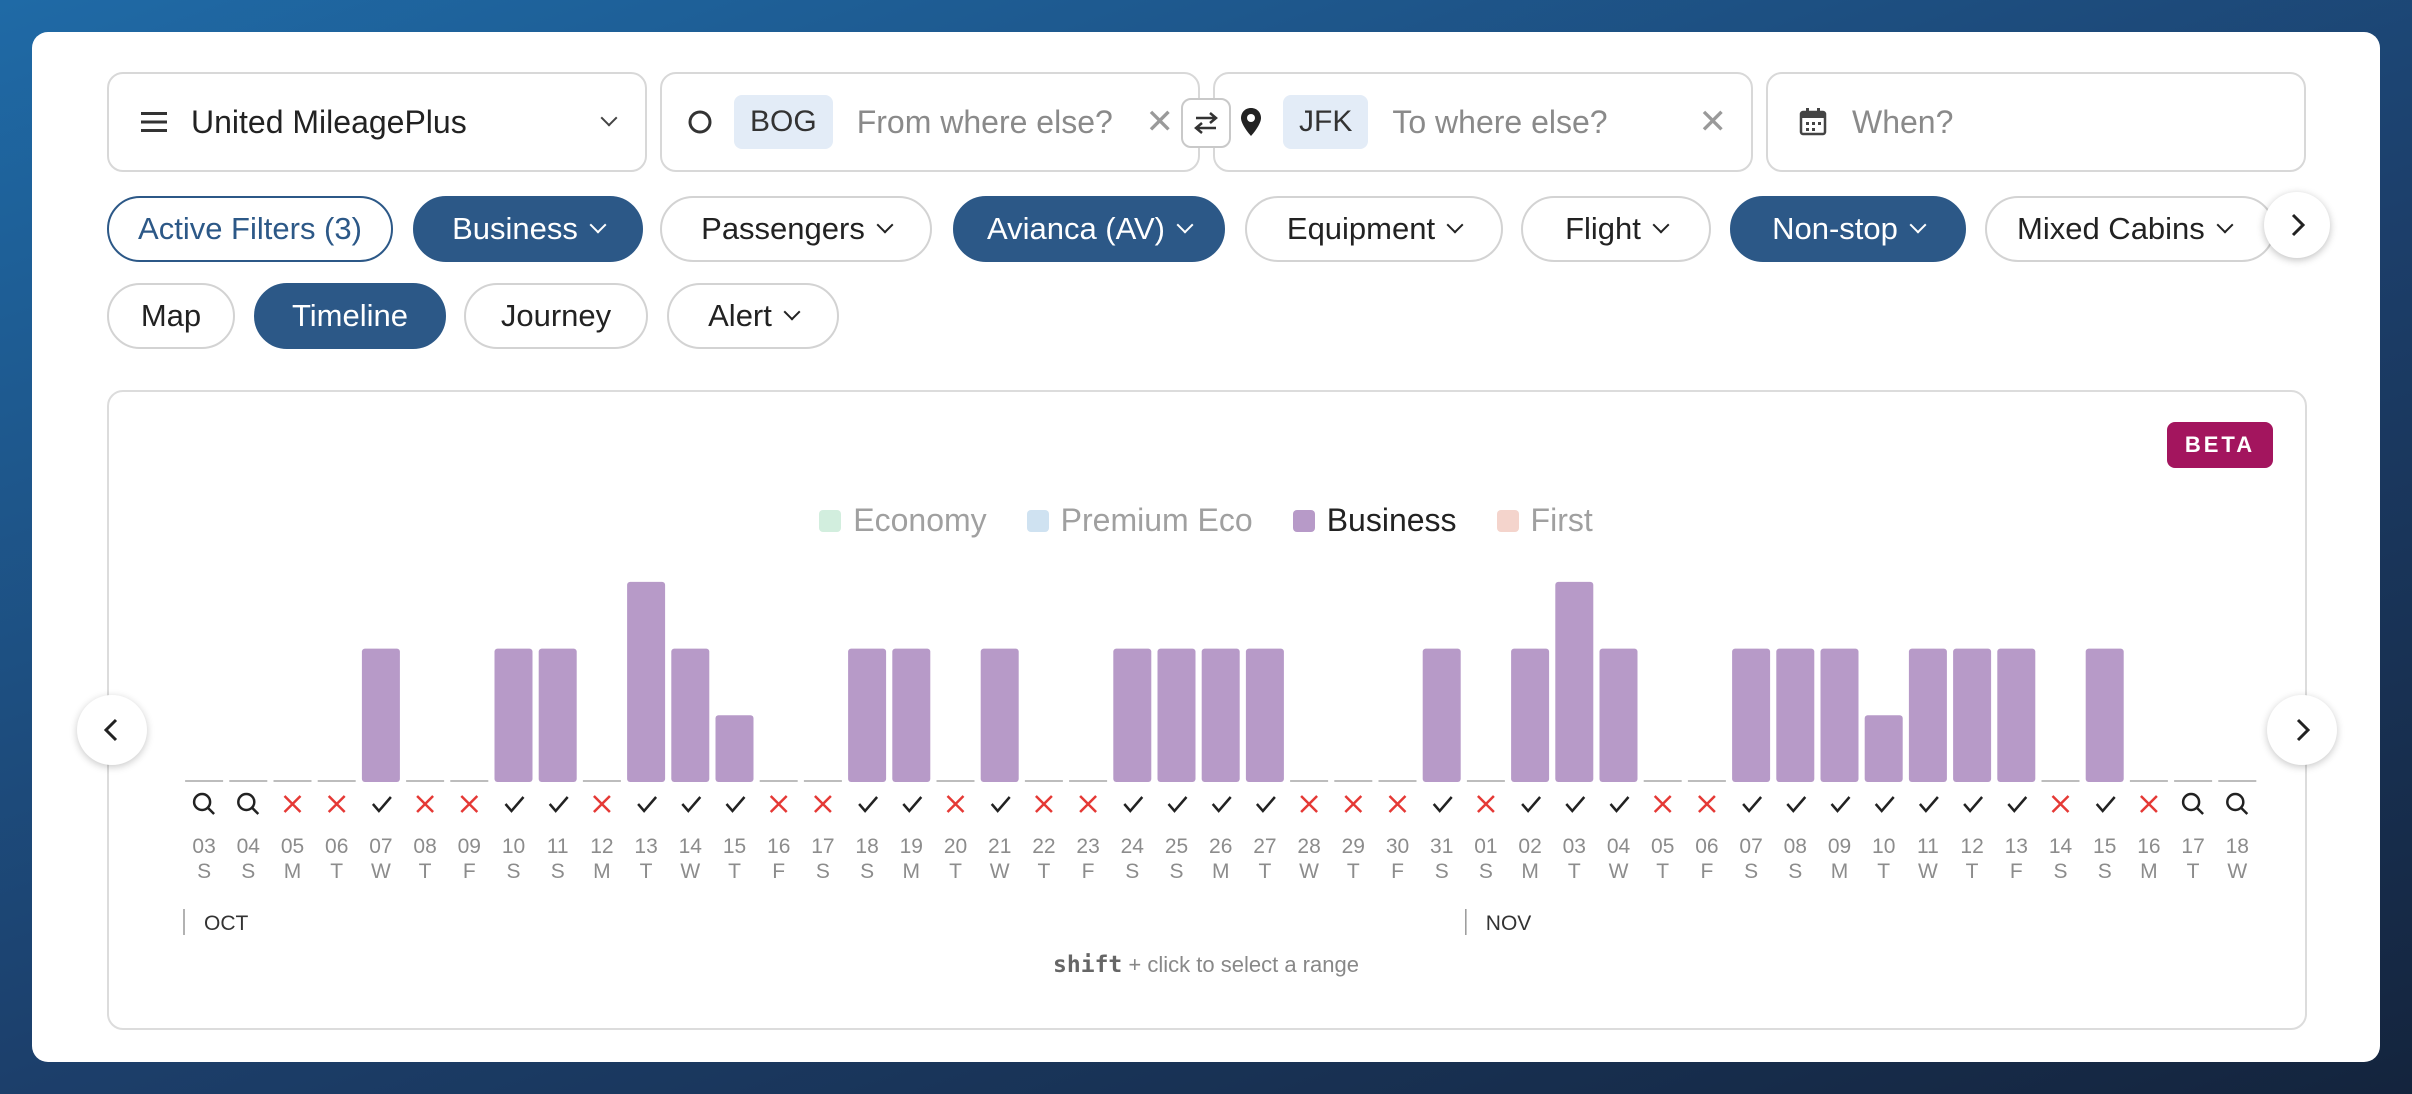  Describe the element at coordinates (2220, 445) in the screenshot. I see `beta-badge: BETA` at that location.